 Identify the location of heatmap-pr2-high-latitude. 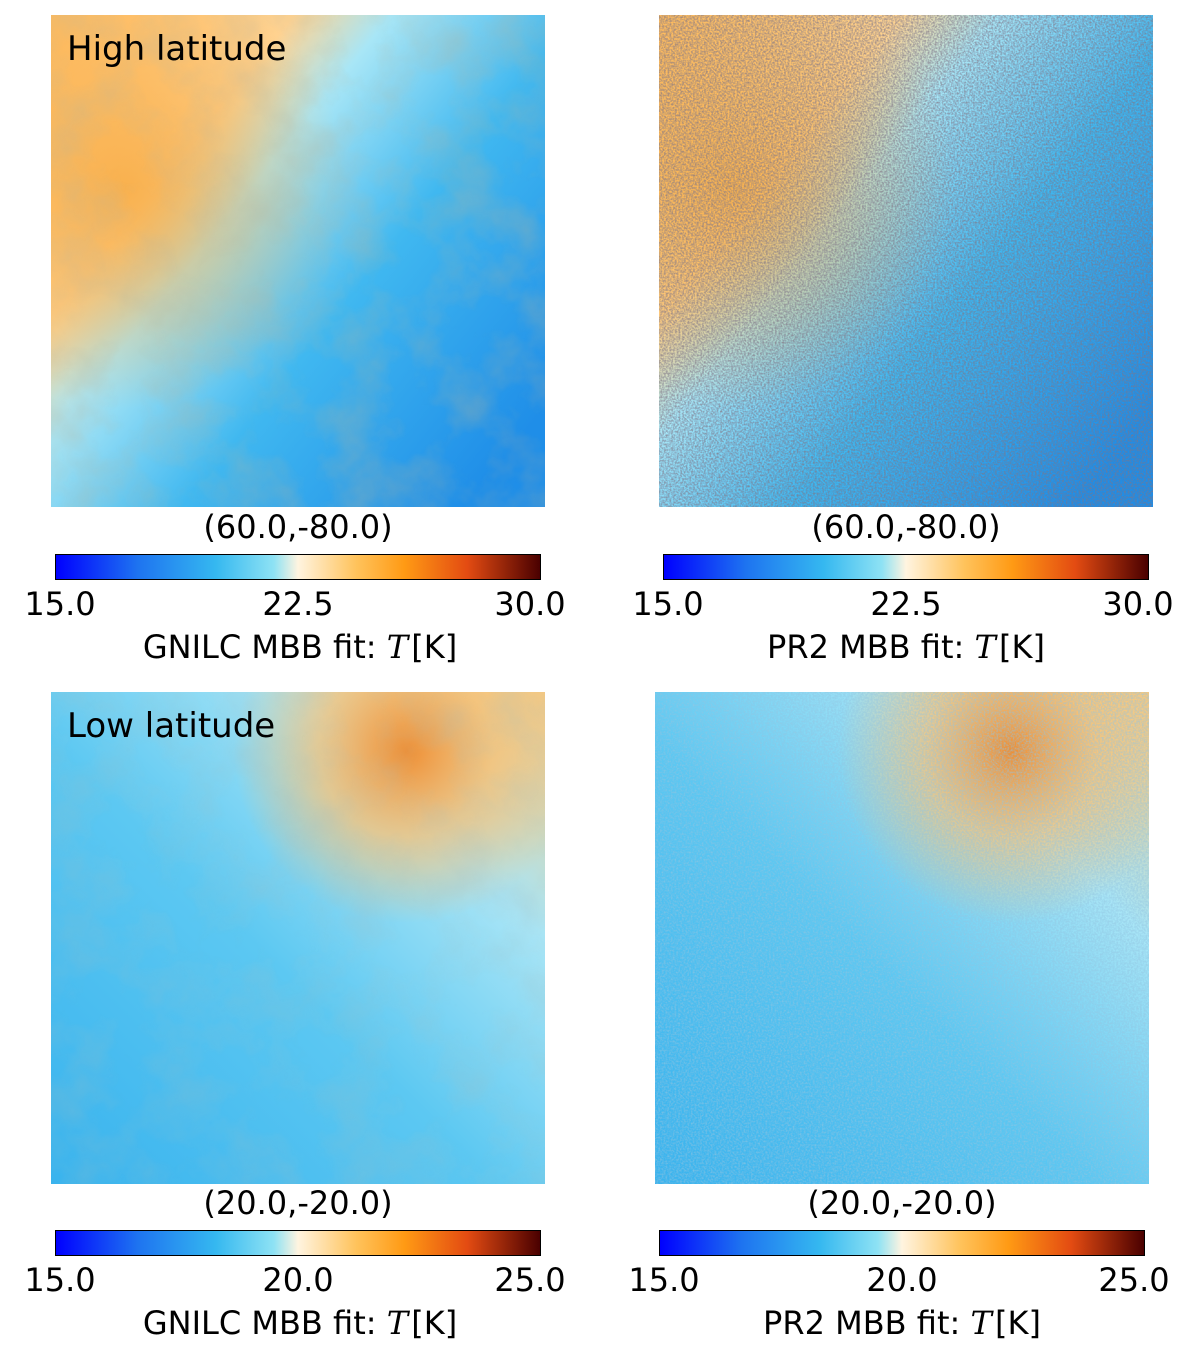
(906, 261).